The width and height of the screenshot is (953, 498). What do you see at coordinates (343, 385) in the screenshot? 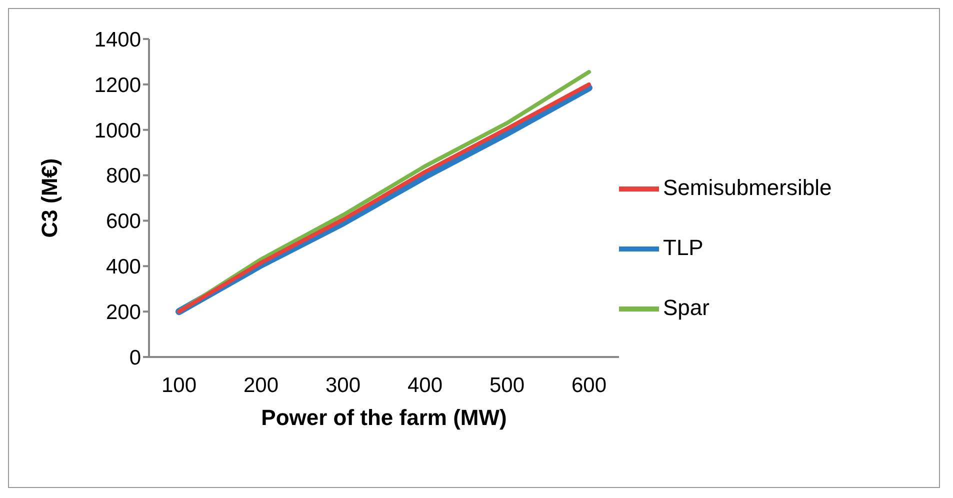
I see `x-tick-label: 300` at bounding box center [343, 385].